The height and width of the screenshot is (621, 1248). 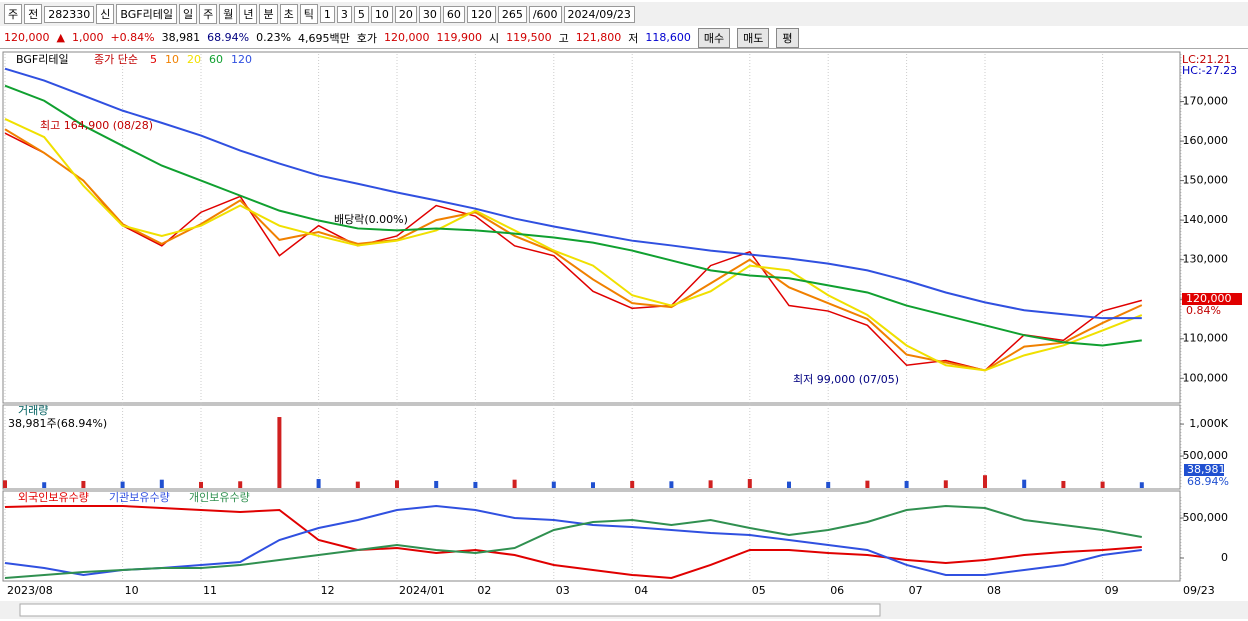 I want to click on toolbar-item: 3, so click(x=344, y=14).